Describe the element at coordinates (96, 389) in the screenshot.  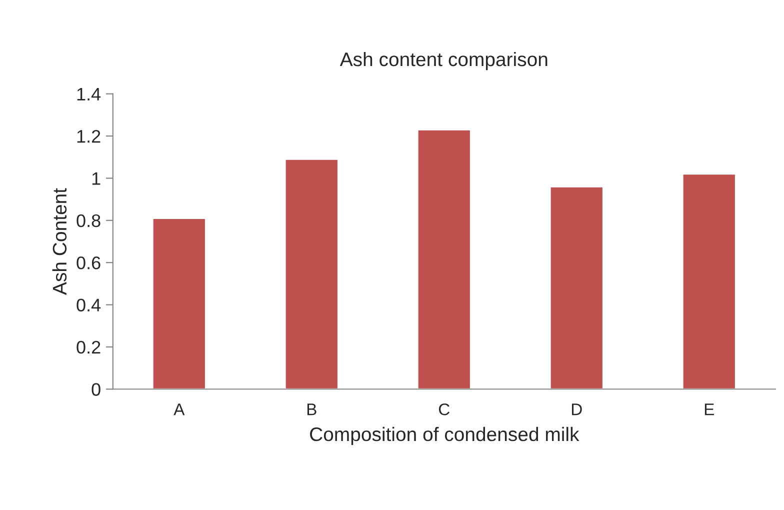
I see `y-tick-label: 0` at that location.